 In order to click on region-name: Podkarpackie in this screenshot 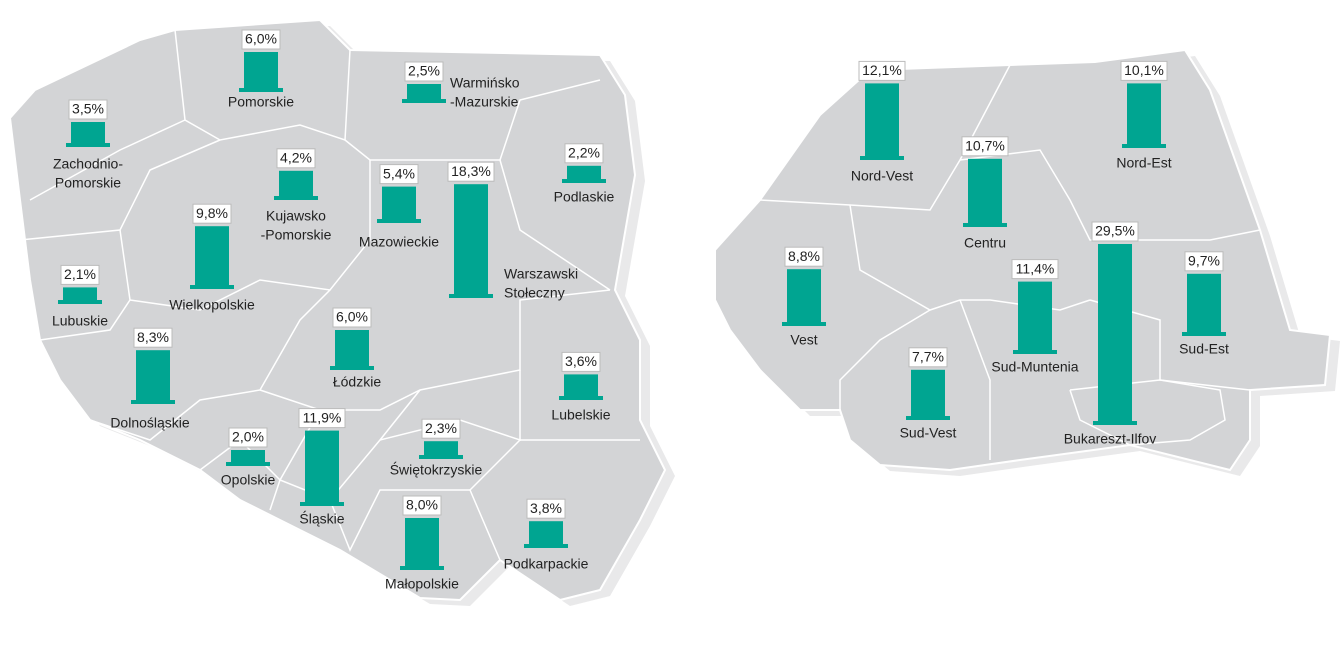, I will do `click(546, 564)`.